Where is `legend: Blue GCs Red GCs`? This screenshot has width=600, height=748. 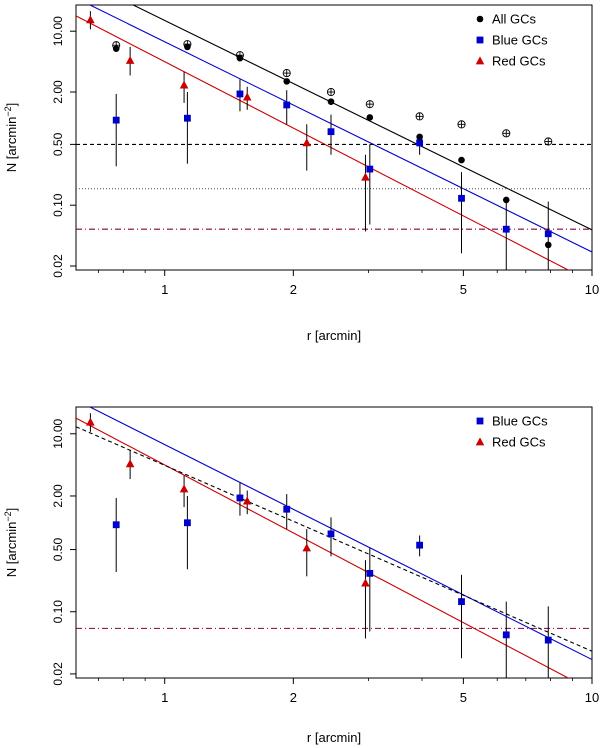 legend: Blue GCs Red GCs is located at coordinates (511, 432).